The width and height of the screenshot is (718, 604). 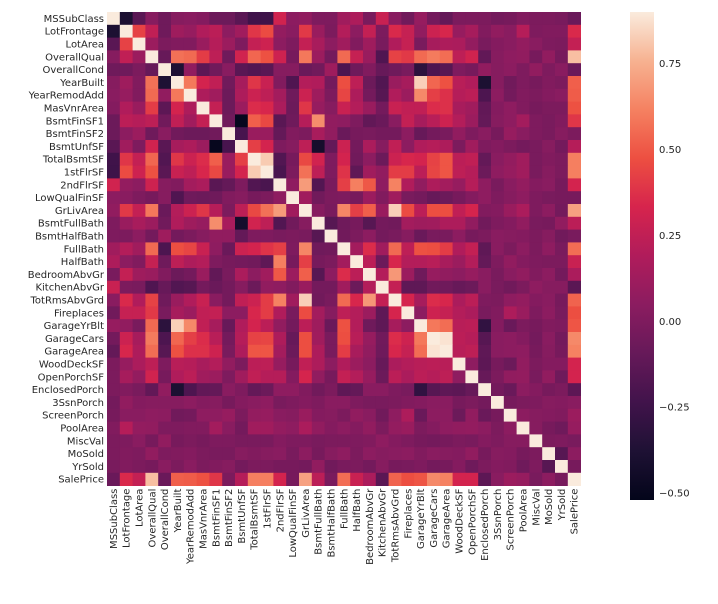 I want to click on x-tick-label: SalePrice, so click(x=575, y=512).